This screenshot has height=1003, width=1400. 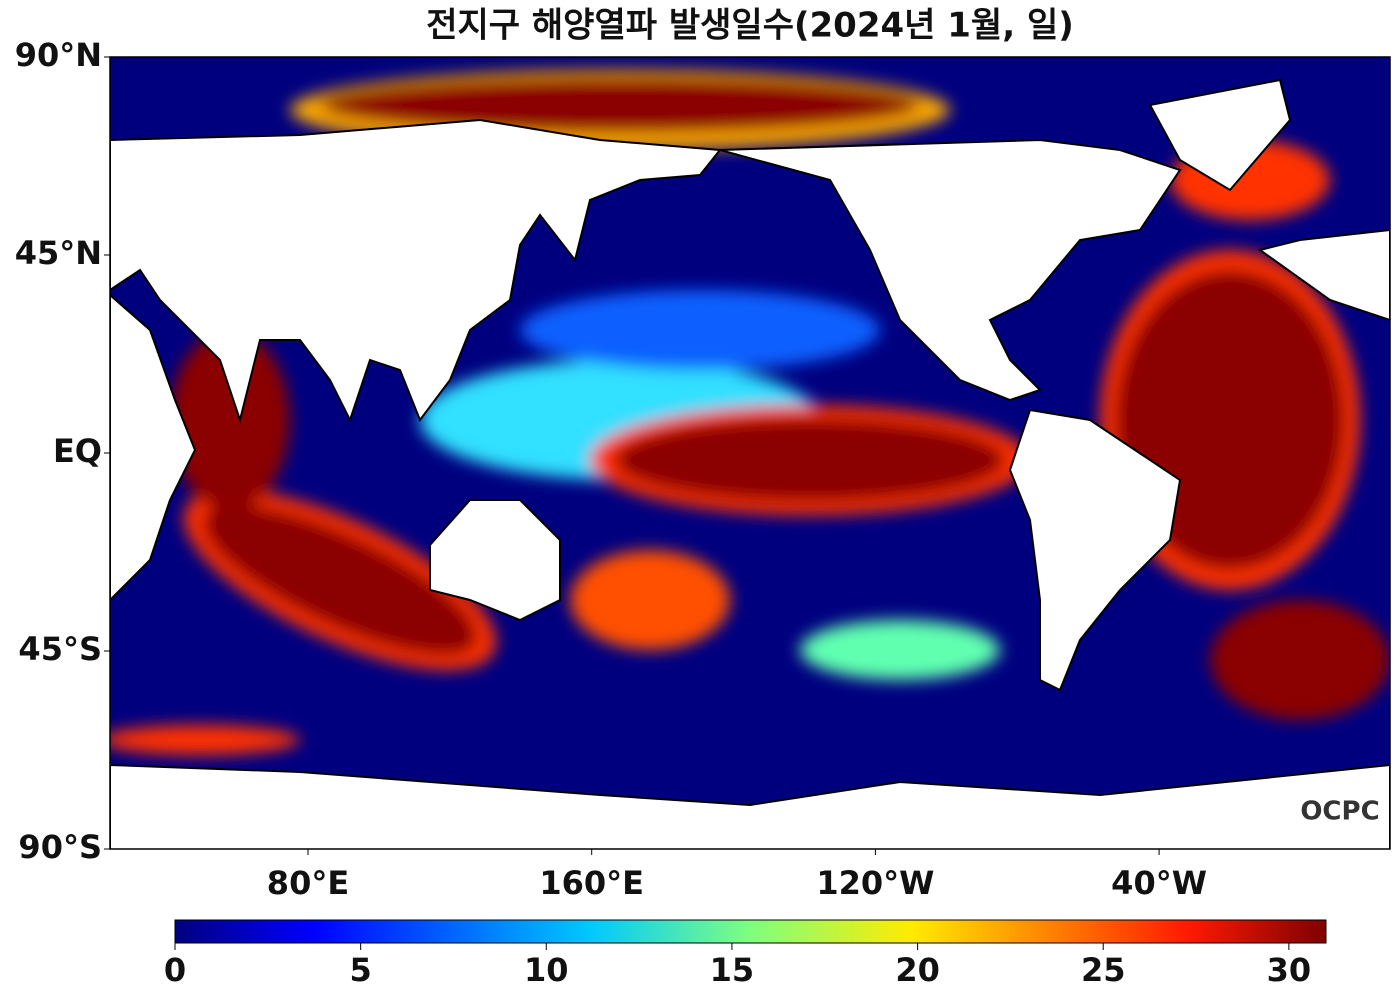 I want to click on eurasia, so click(x=416, y=271).